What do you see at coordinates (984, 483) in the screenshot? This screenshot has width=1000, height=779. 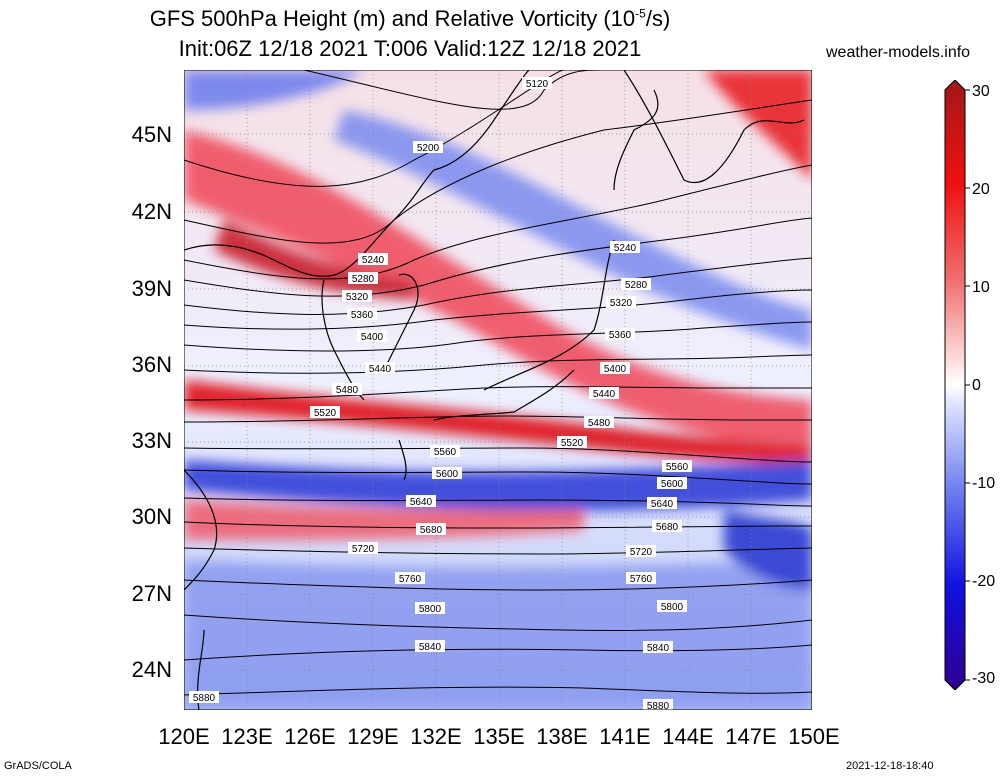 I see `colorbar-tick: -10` at bounding box center [984, 483].